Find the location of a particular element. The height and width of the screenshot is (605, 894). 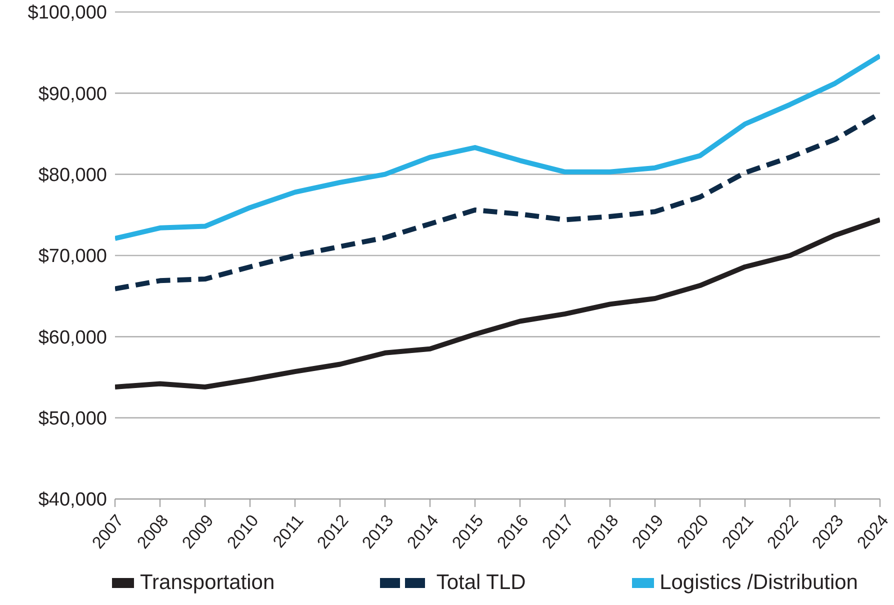

legend-label: Logistics /Distribution is located at coordinates (759, 583).